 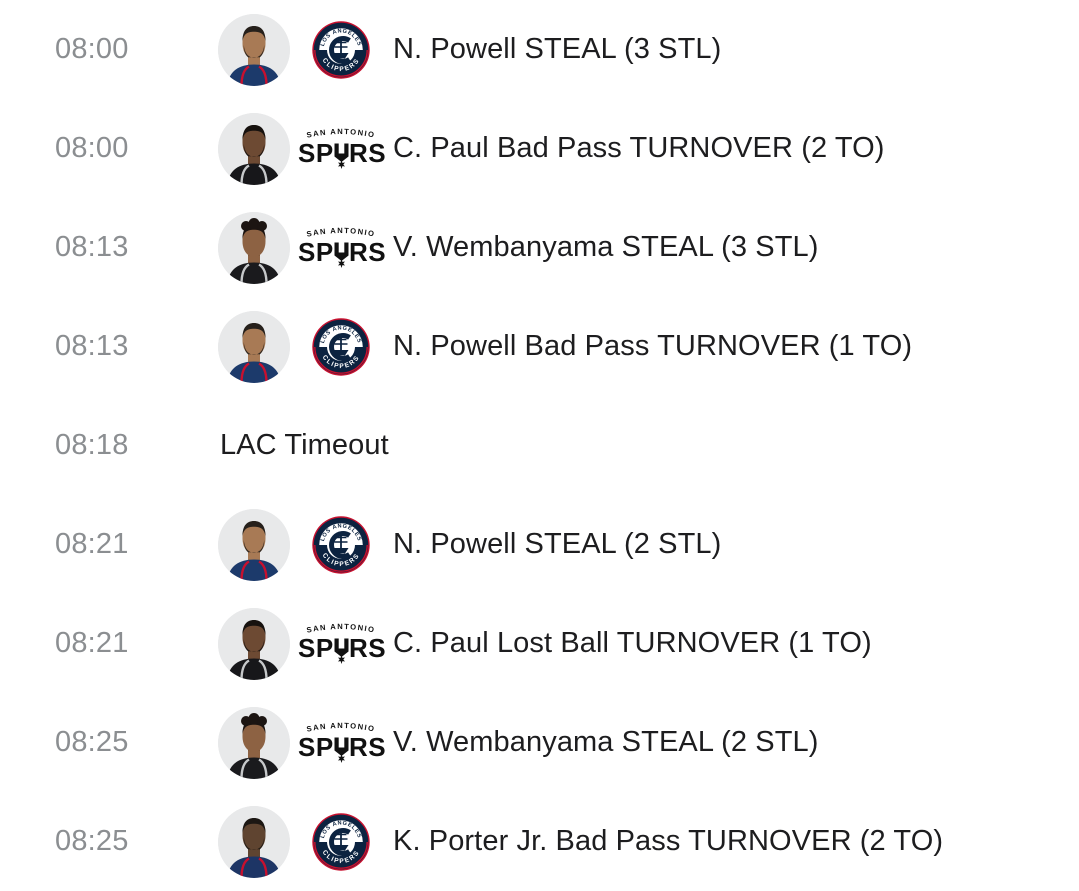 I want to click on event-description: N. Powell Bad Pass TURNOVER (1 TO), so click(x=653, y=346).